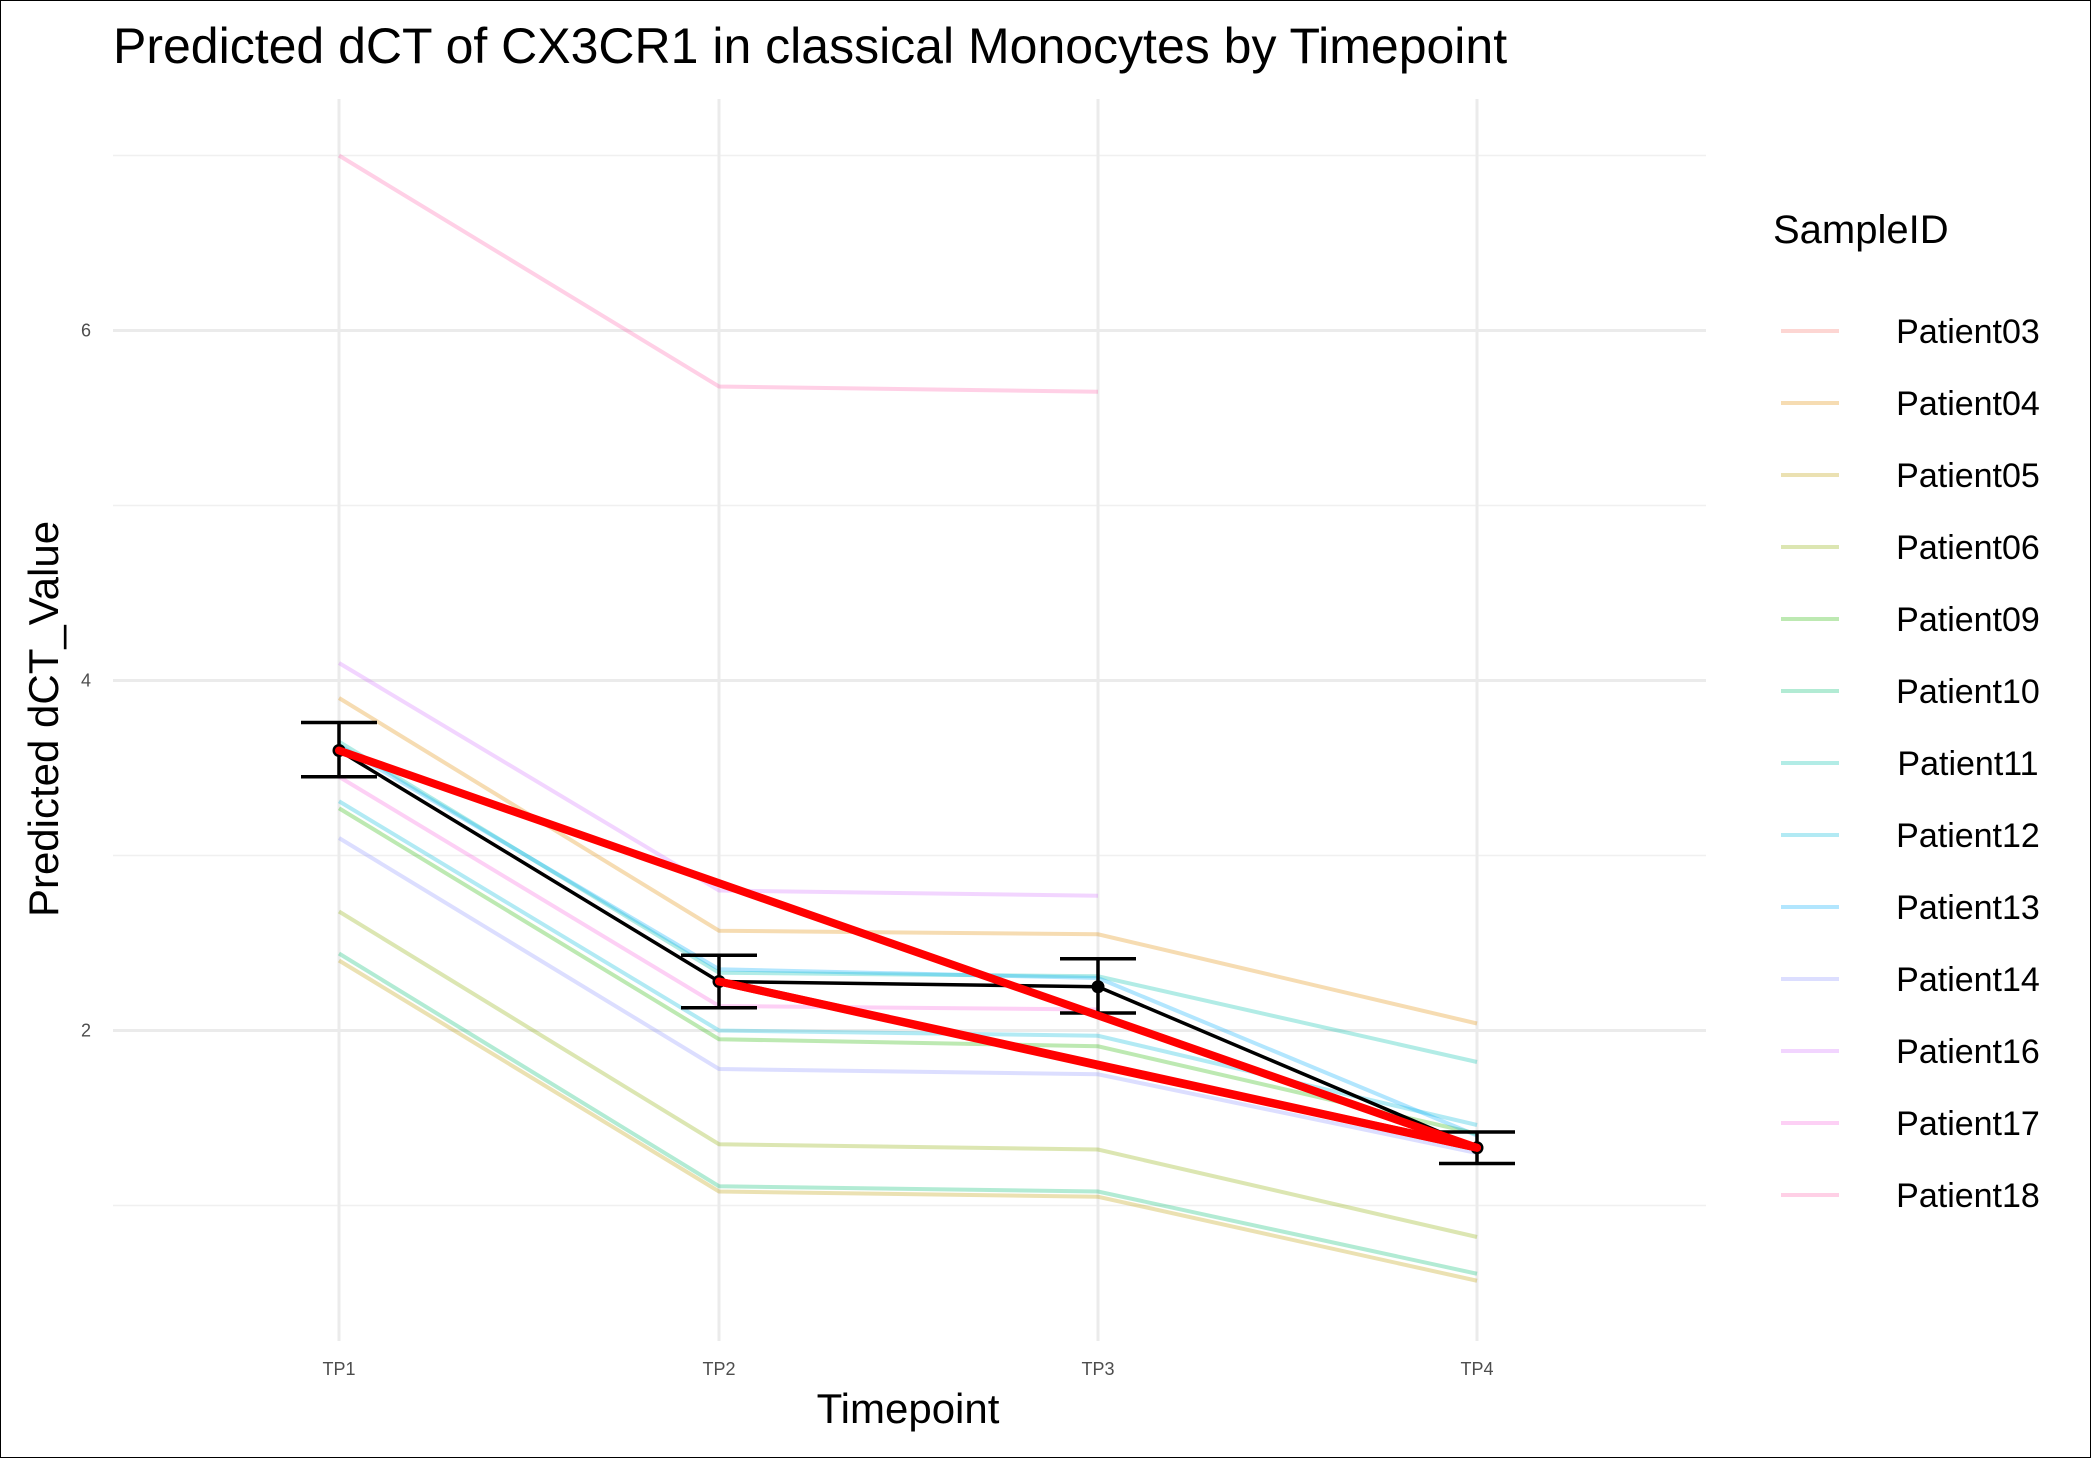  Describe the element at coordinates (86, 1031) in the screenshot. I see `y-tick-label: 2` at that location.